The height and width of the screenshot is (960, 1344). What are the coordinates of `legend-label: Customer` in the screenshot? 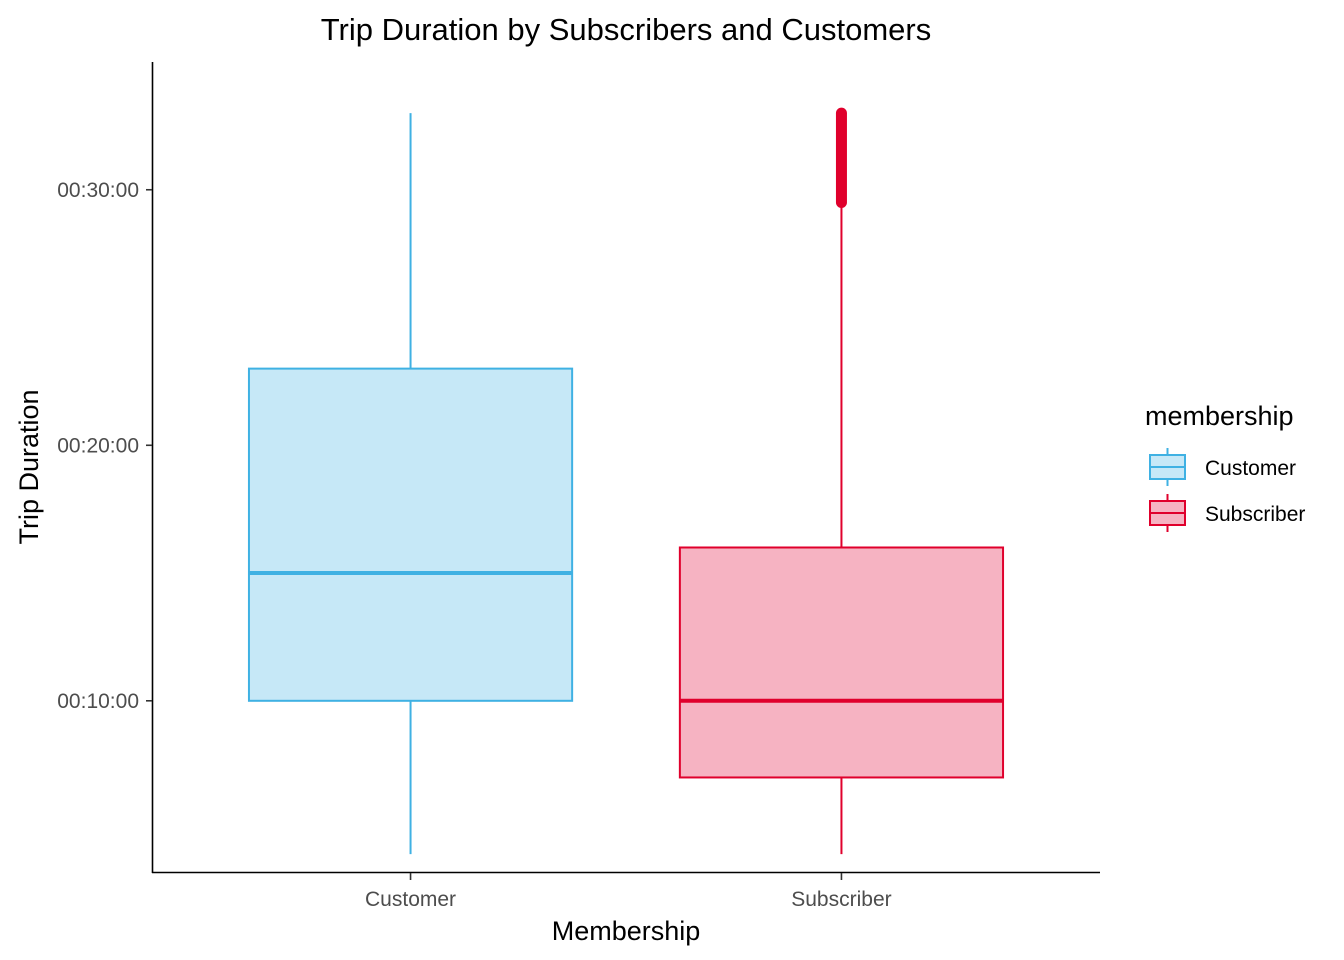 It's located at (1250, 468).